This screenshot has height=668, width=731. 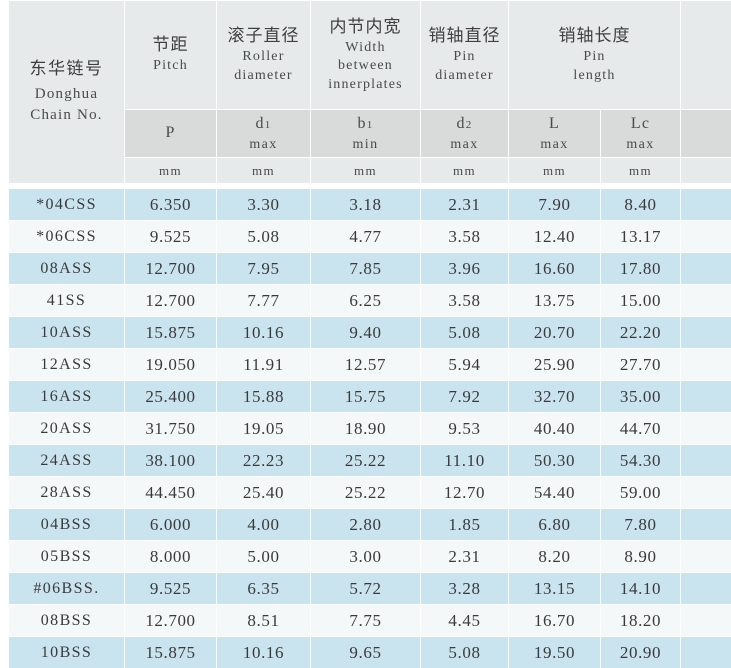 I want to click on symbol-pin-diameter-qualifier: max, so click(x=464, y=144).